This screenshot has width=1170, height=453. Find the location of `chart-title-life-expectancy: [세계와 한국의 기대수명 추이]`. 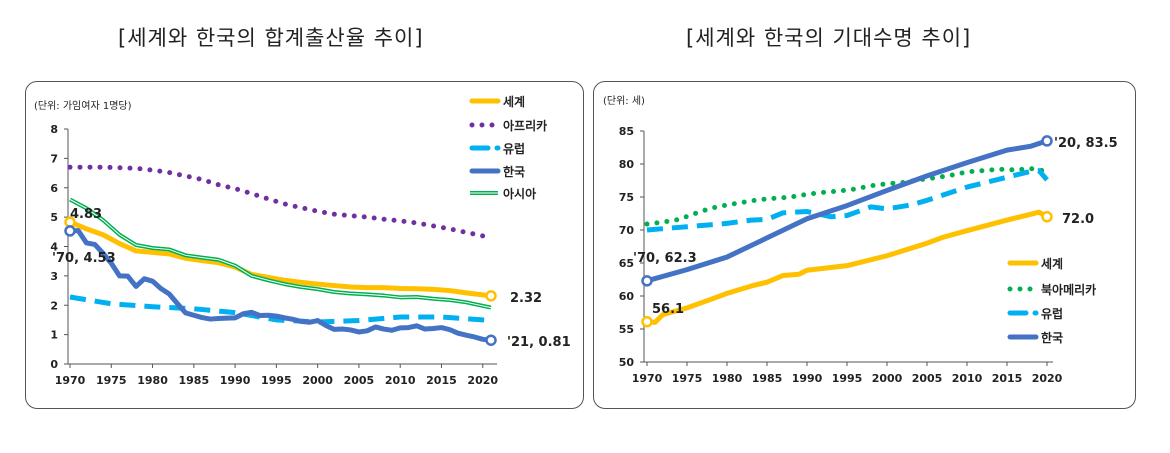

chart-title-life-expectancy: [세계와 한국의 기대수명 추이] is located at coordinates (829, 38).